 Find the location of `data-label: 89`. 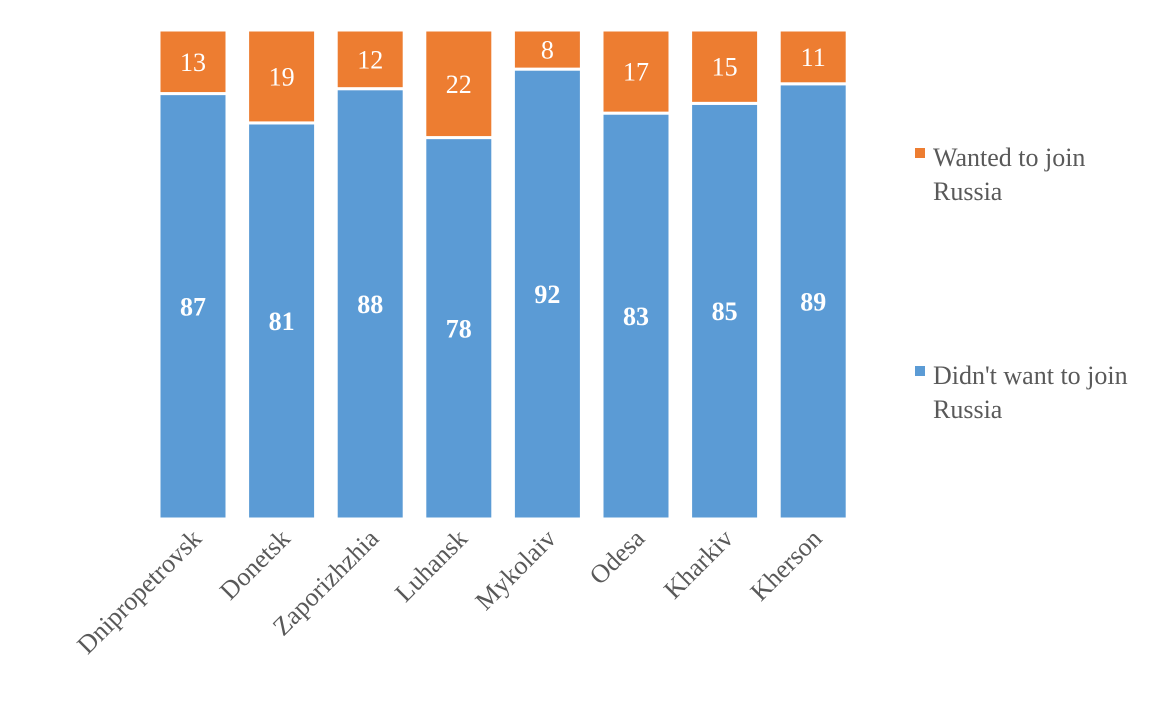

data-label: 89 is located at coordinates (813, 301).